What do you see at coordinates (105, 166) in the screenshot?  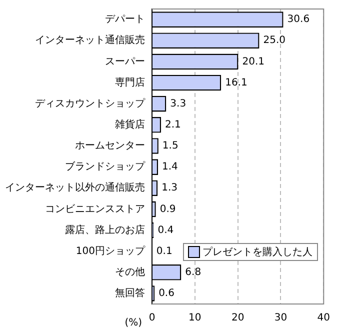 I see `y-tick-label: ブランドショップ` at bounding box center [105, 166].